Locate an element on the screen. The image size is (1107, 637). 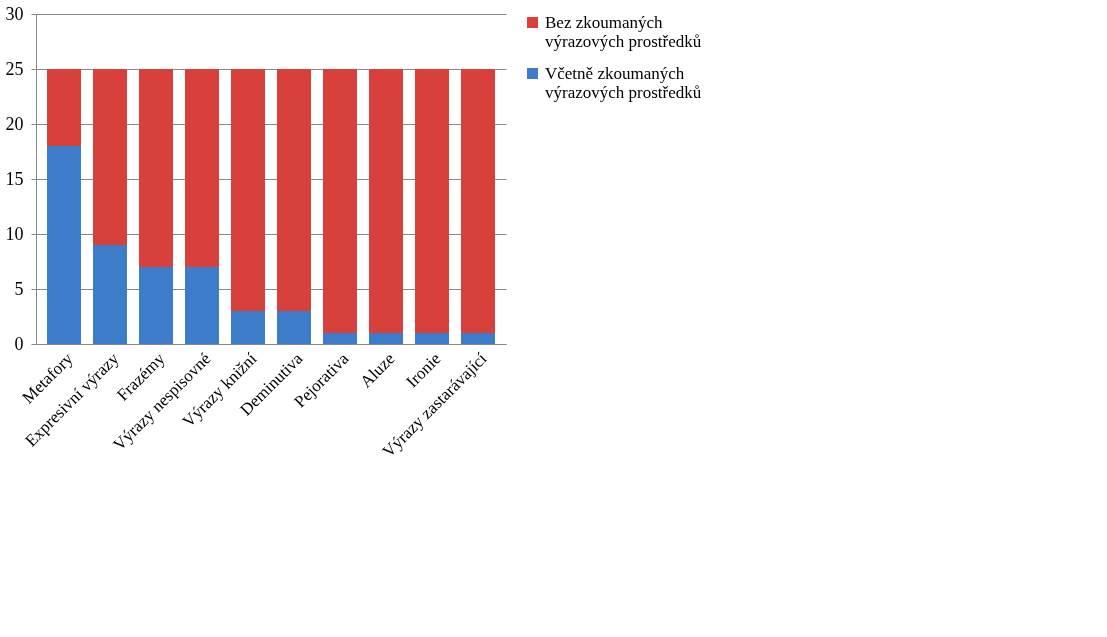
y-tick-label: 25 is located at coordinates (14, 68).